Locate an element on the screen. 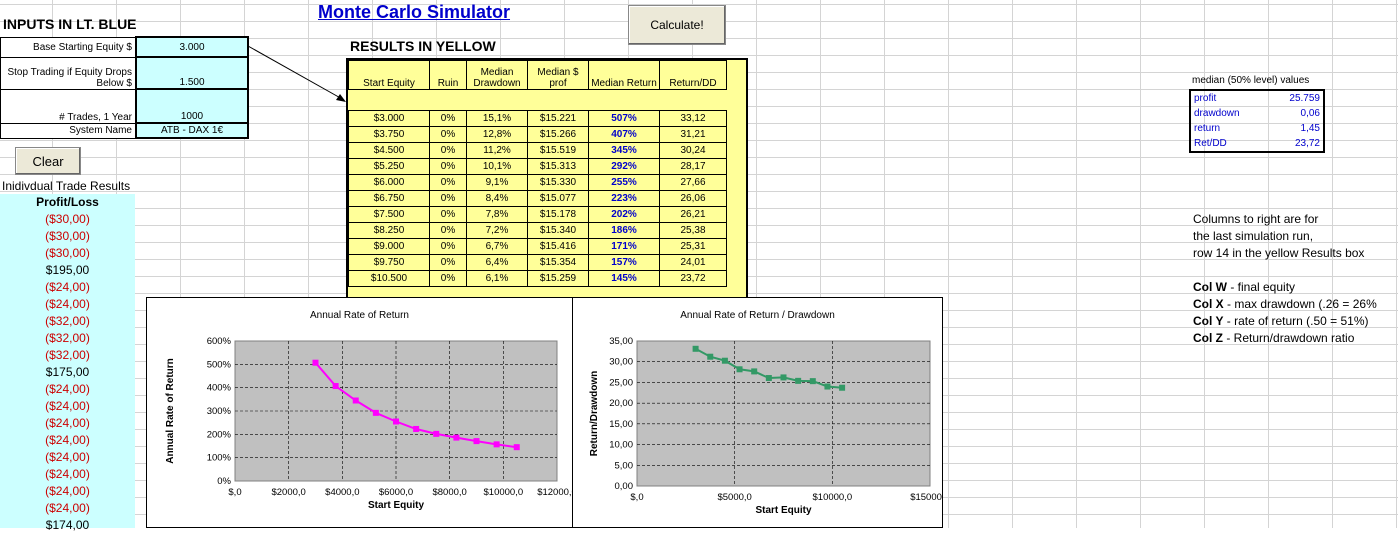 Image resolution: width=1398 pixels, height=534 pixels. results-cell: 9,1% is located at coordinates (497, 182).